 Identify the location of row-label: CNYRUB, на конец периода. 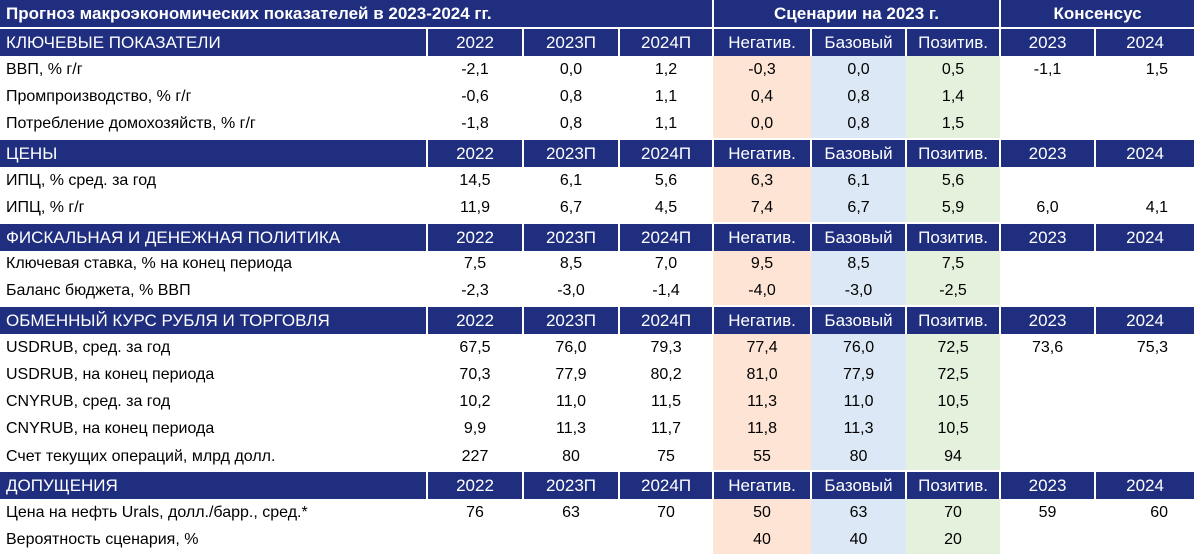
(110, 429).